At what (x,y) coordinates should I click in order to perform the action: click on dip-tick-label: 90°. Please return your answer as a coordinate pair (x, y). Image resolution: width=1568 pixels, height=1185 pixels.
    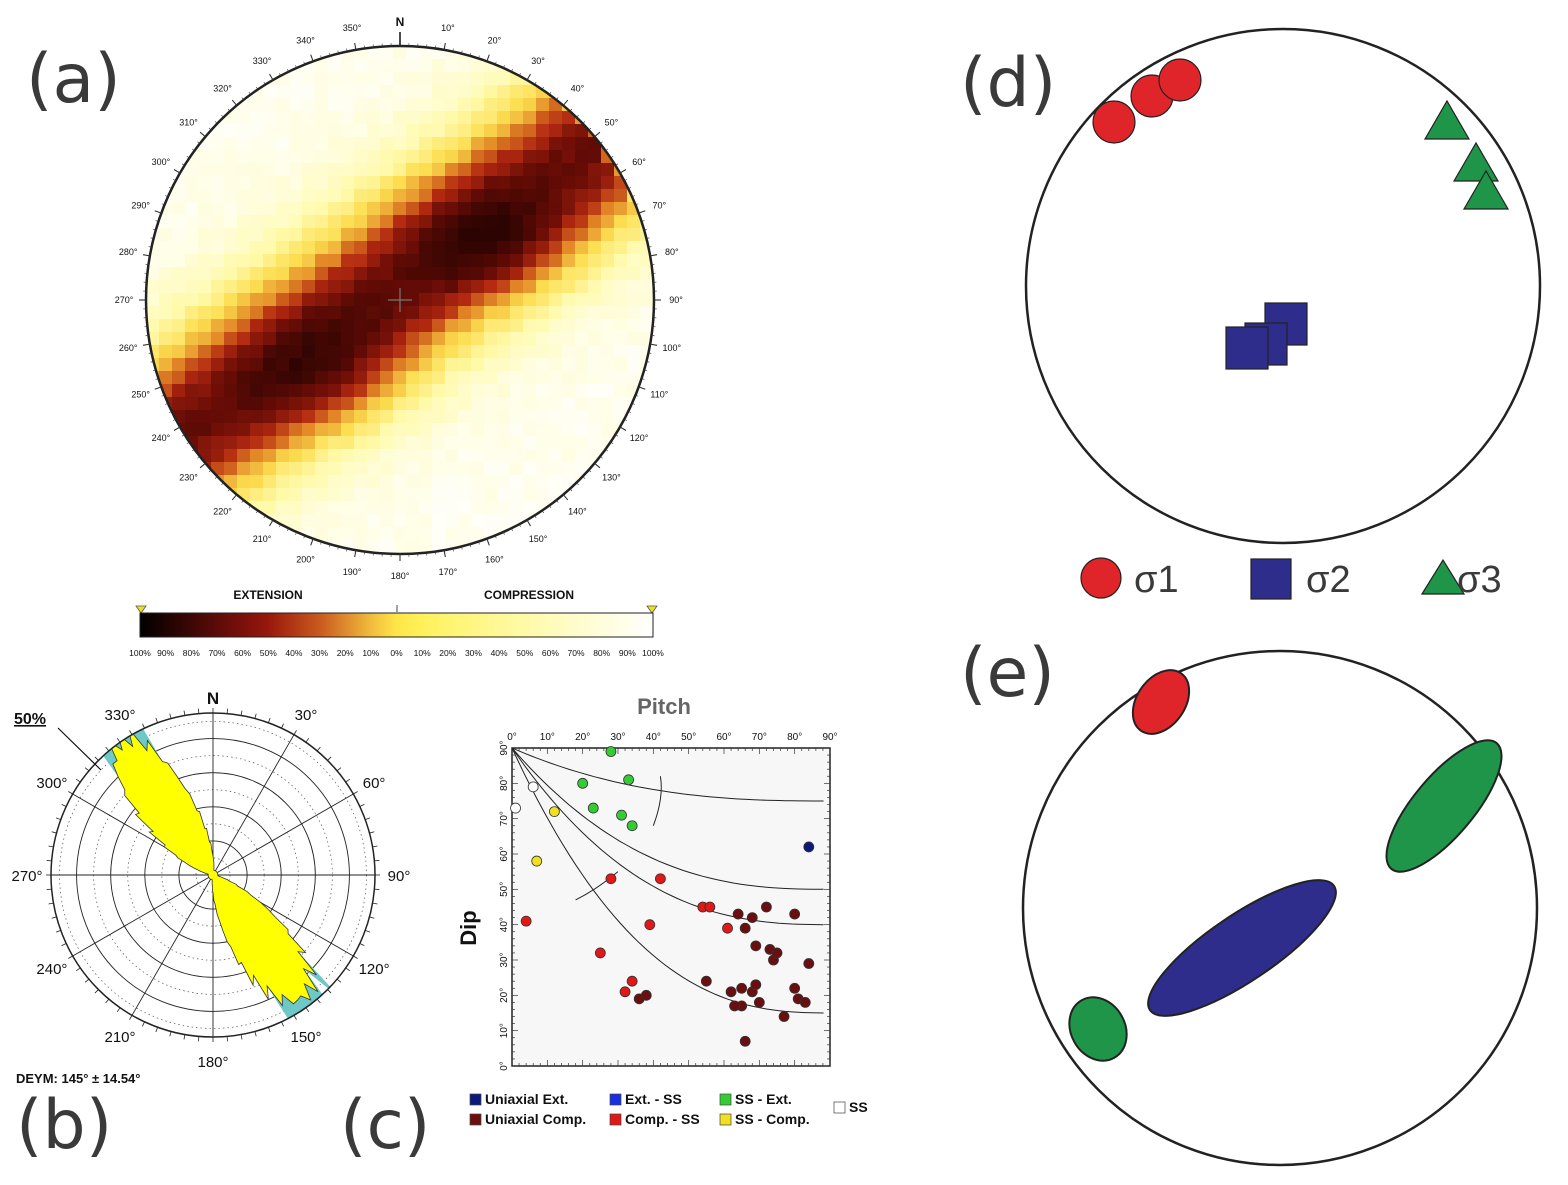
    Looking at the image, I should click on (504, 747).